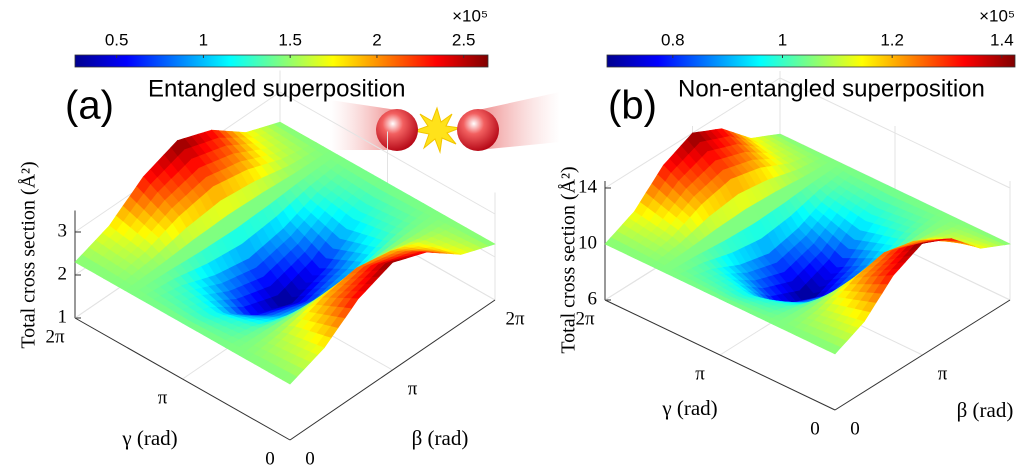 The width and height of the screenshot is (1027, 476). I want to click on star, so click(437, 130).